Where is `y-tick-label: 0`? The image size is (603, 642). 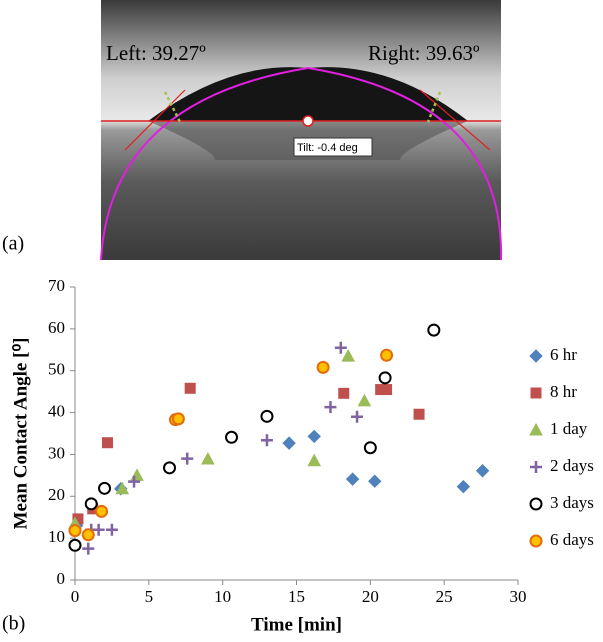 y-tick-label: 0 is located at coordinates (61, 578).